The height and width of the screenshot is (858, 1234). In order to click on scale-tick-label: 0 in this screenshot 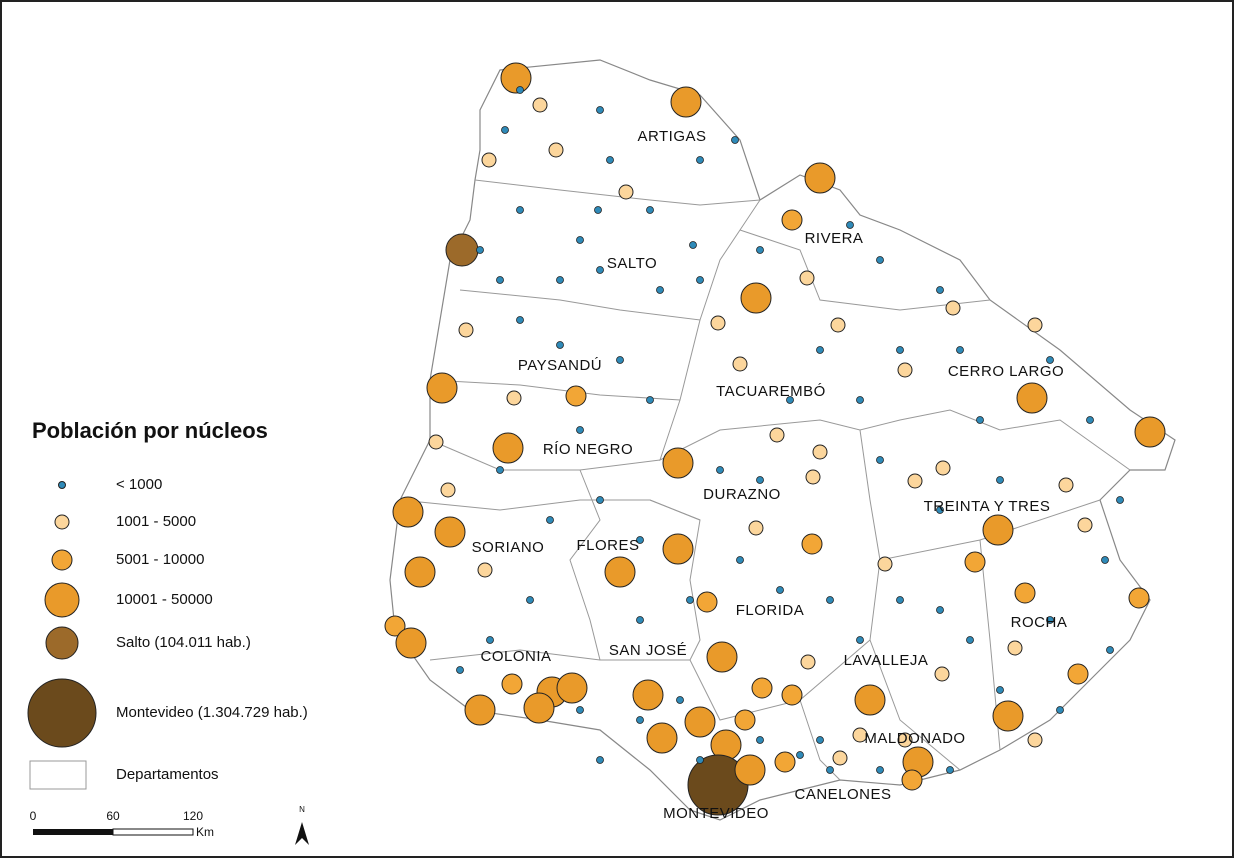, I will do `click(33, 816)`.